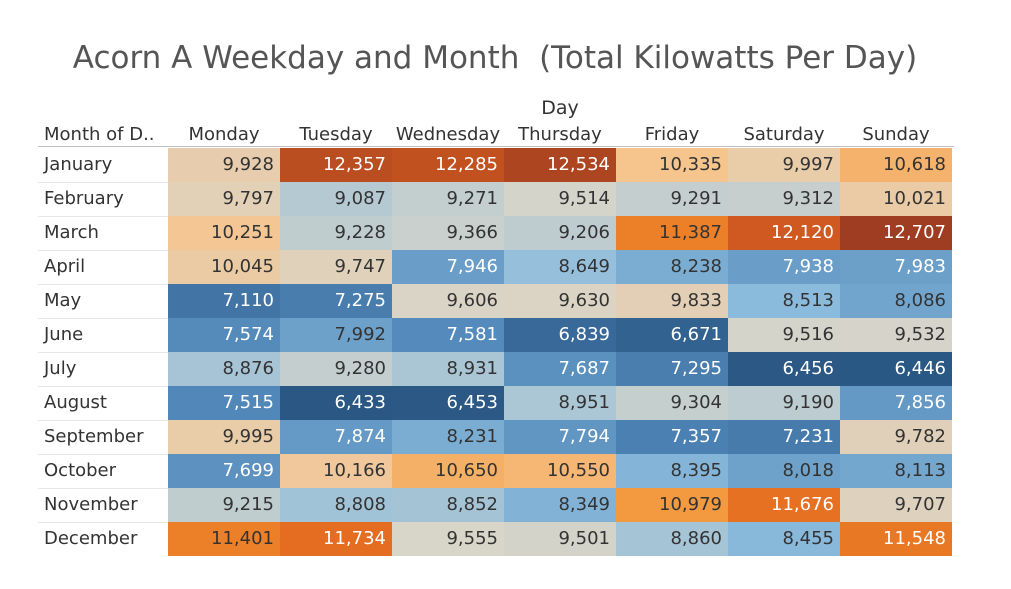  I want to click on row-label: March, so click(71, 232).